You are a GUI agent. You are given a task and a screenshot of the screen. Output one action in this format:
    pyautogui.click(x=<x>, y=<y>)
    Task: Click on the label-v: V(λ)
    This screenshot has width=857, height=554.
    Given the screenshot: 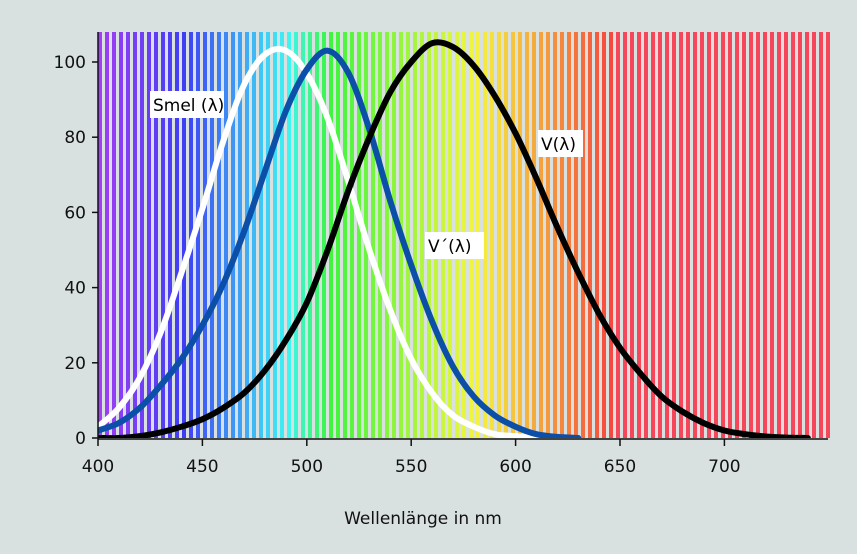 What is the action you would take?
    pyautogui.click(x=560, y=143)
    